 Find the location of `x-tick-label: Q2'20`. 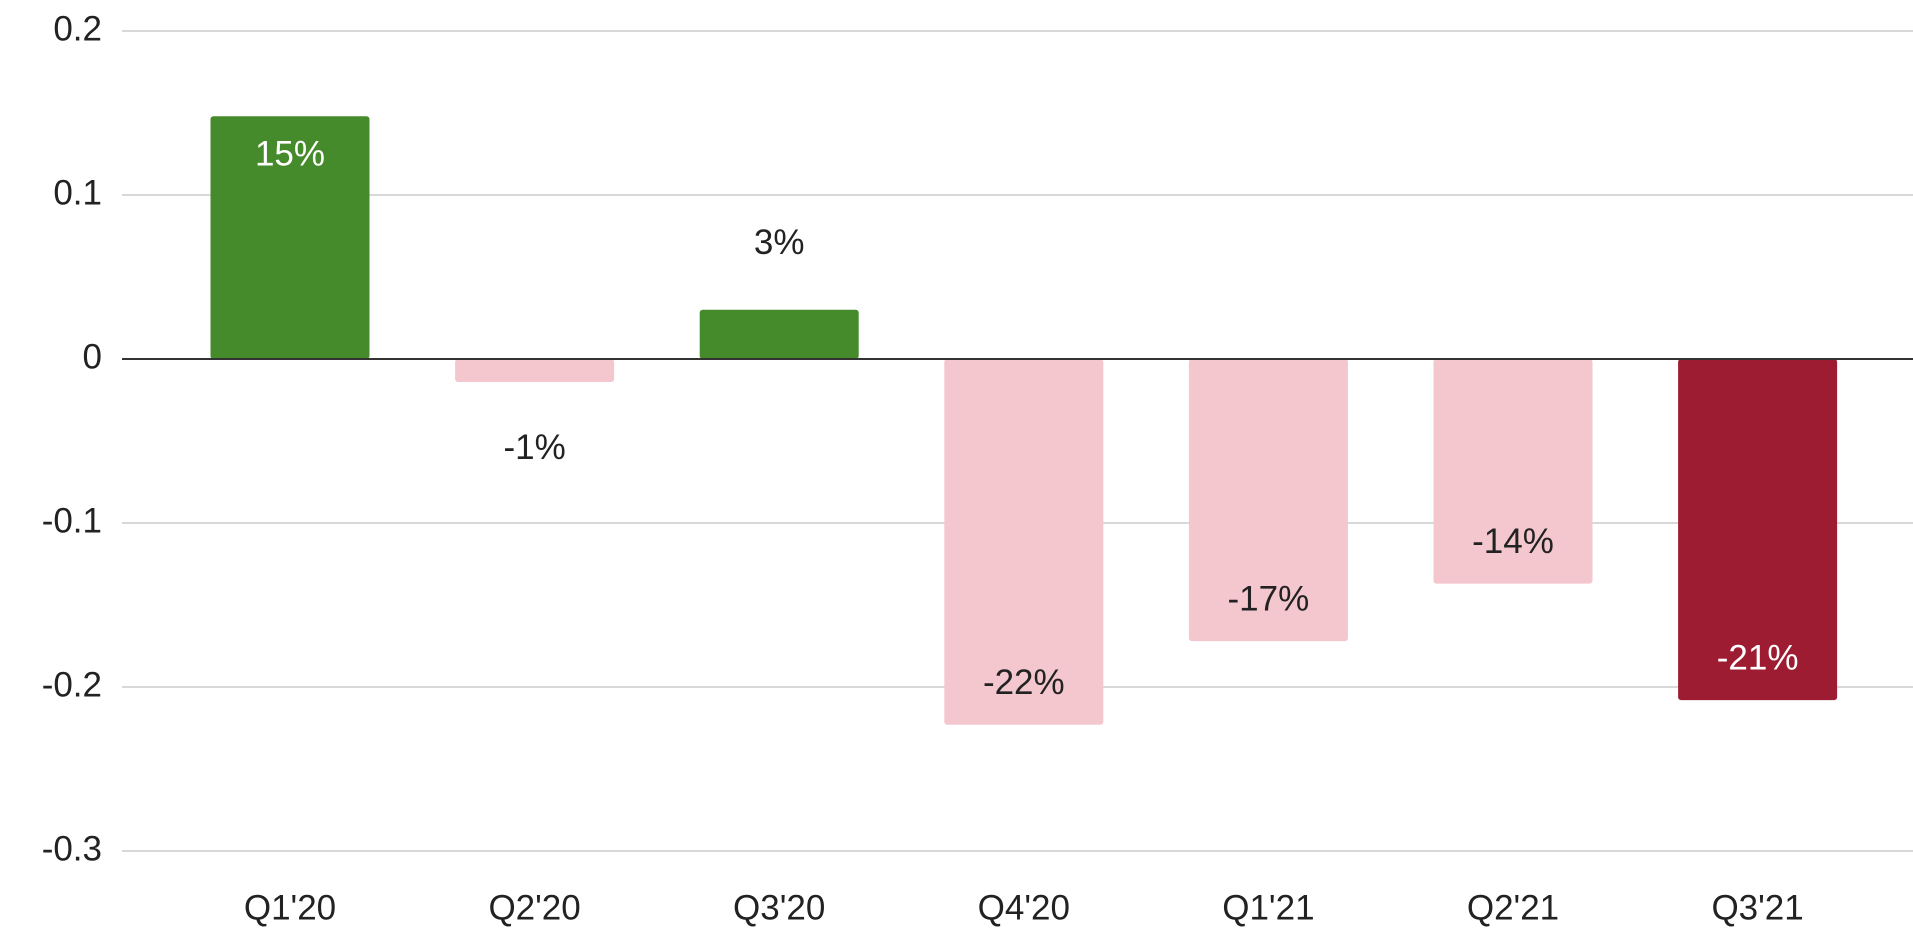

x-tick-label: Q2'20 is located at coordinates (534, 907).